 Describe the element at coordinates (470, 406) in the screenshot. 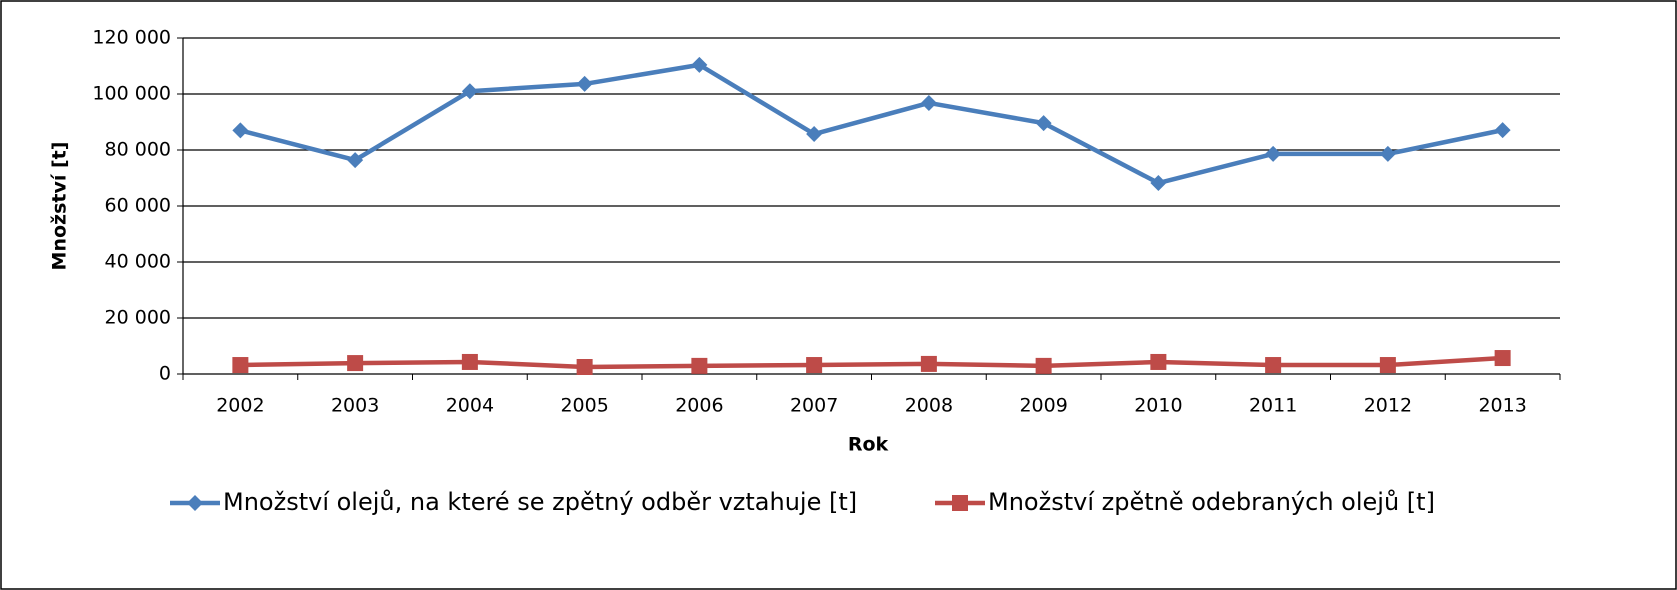

I see `x-tick-label: 2004` at that location.